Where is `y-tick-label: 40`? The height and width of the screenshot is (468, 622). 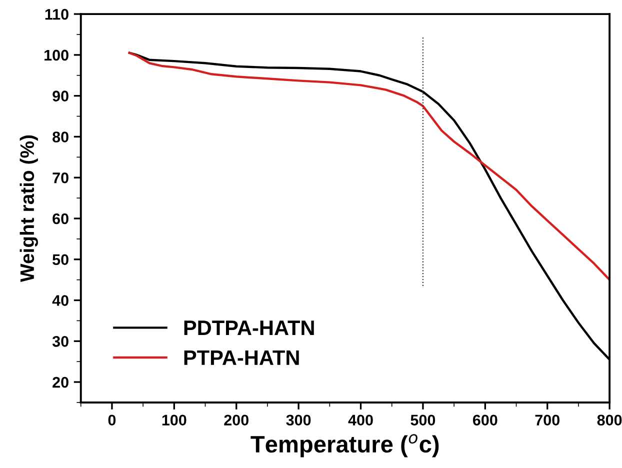 y-tick-label: 40 is located at coordinates (60, 300).